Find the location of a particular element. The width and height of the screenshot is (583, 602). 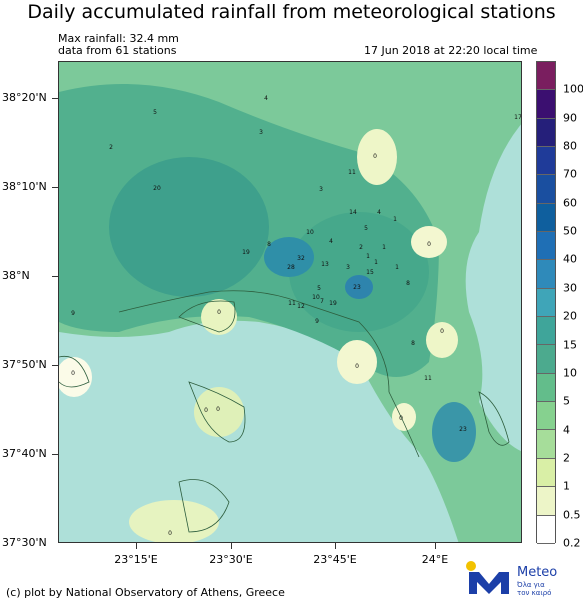

lat-label-38: 38°N is located at coordinates (16, 275).